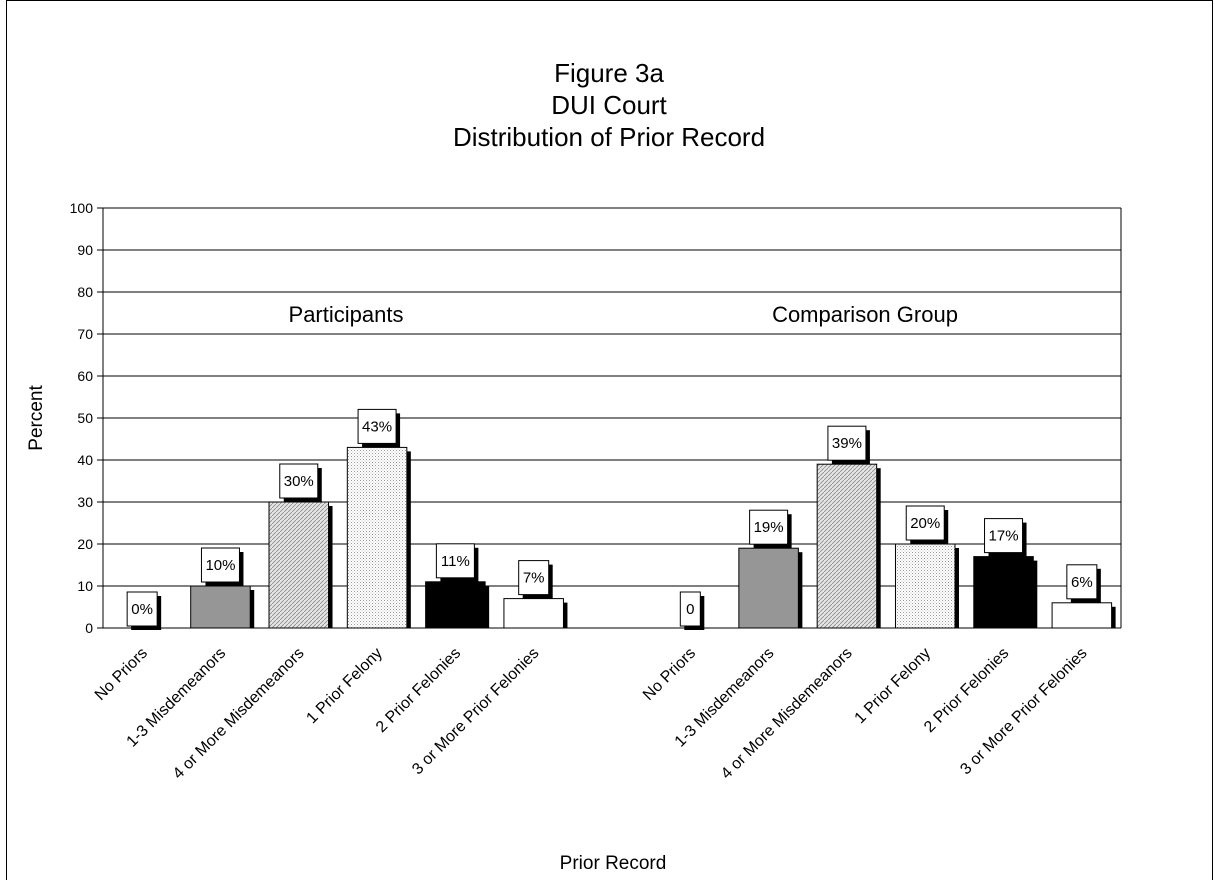  I want to click on data-label: 39%, so click(847, 443).